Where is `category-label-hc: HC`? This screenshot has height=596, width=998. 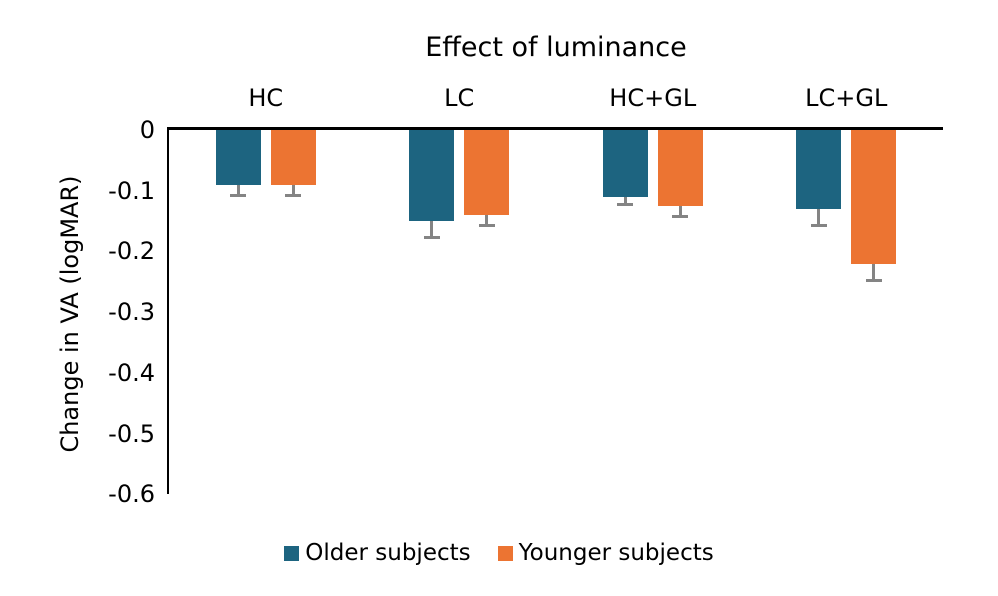
category-label-hc: HC is located at coordinates (266, 98).